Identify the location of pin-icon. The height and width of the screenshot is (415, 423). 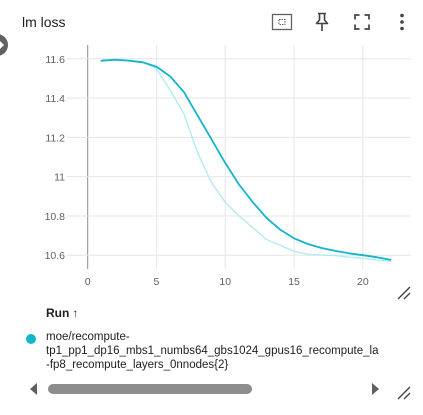
(322, 21).